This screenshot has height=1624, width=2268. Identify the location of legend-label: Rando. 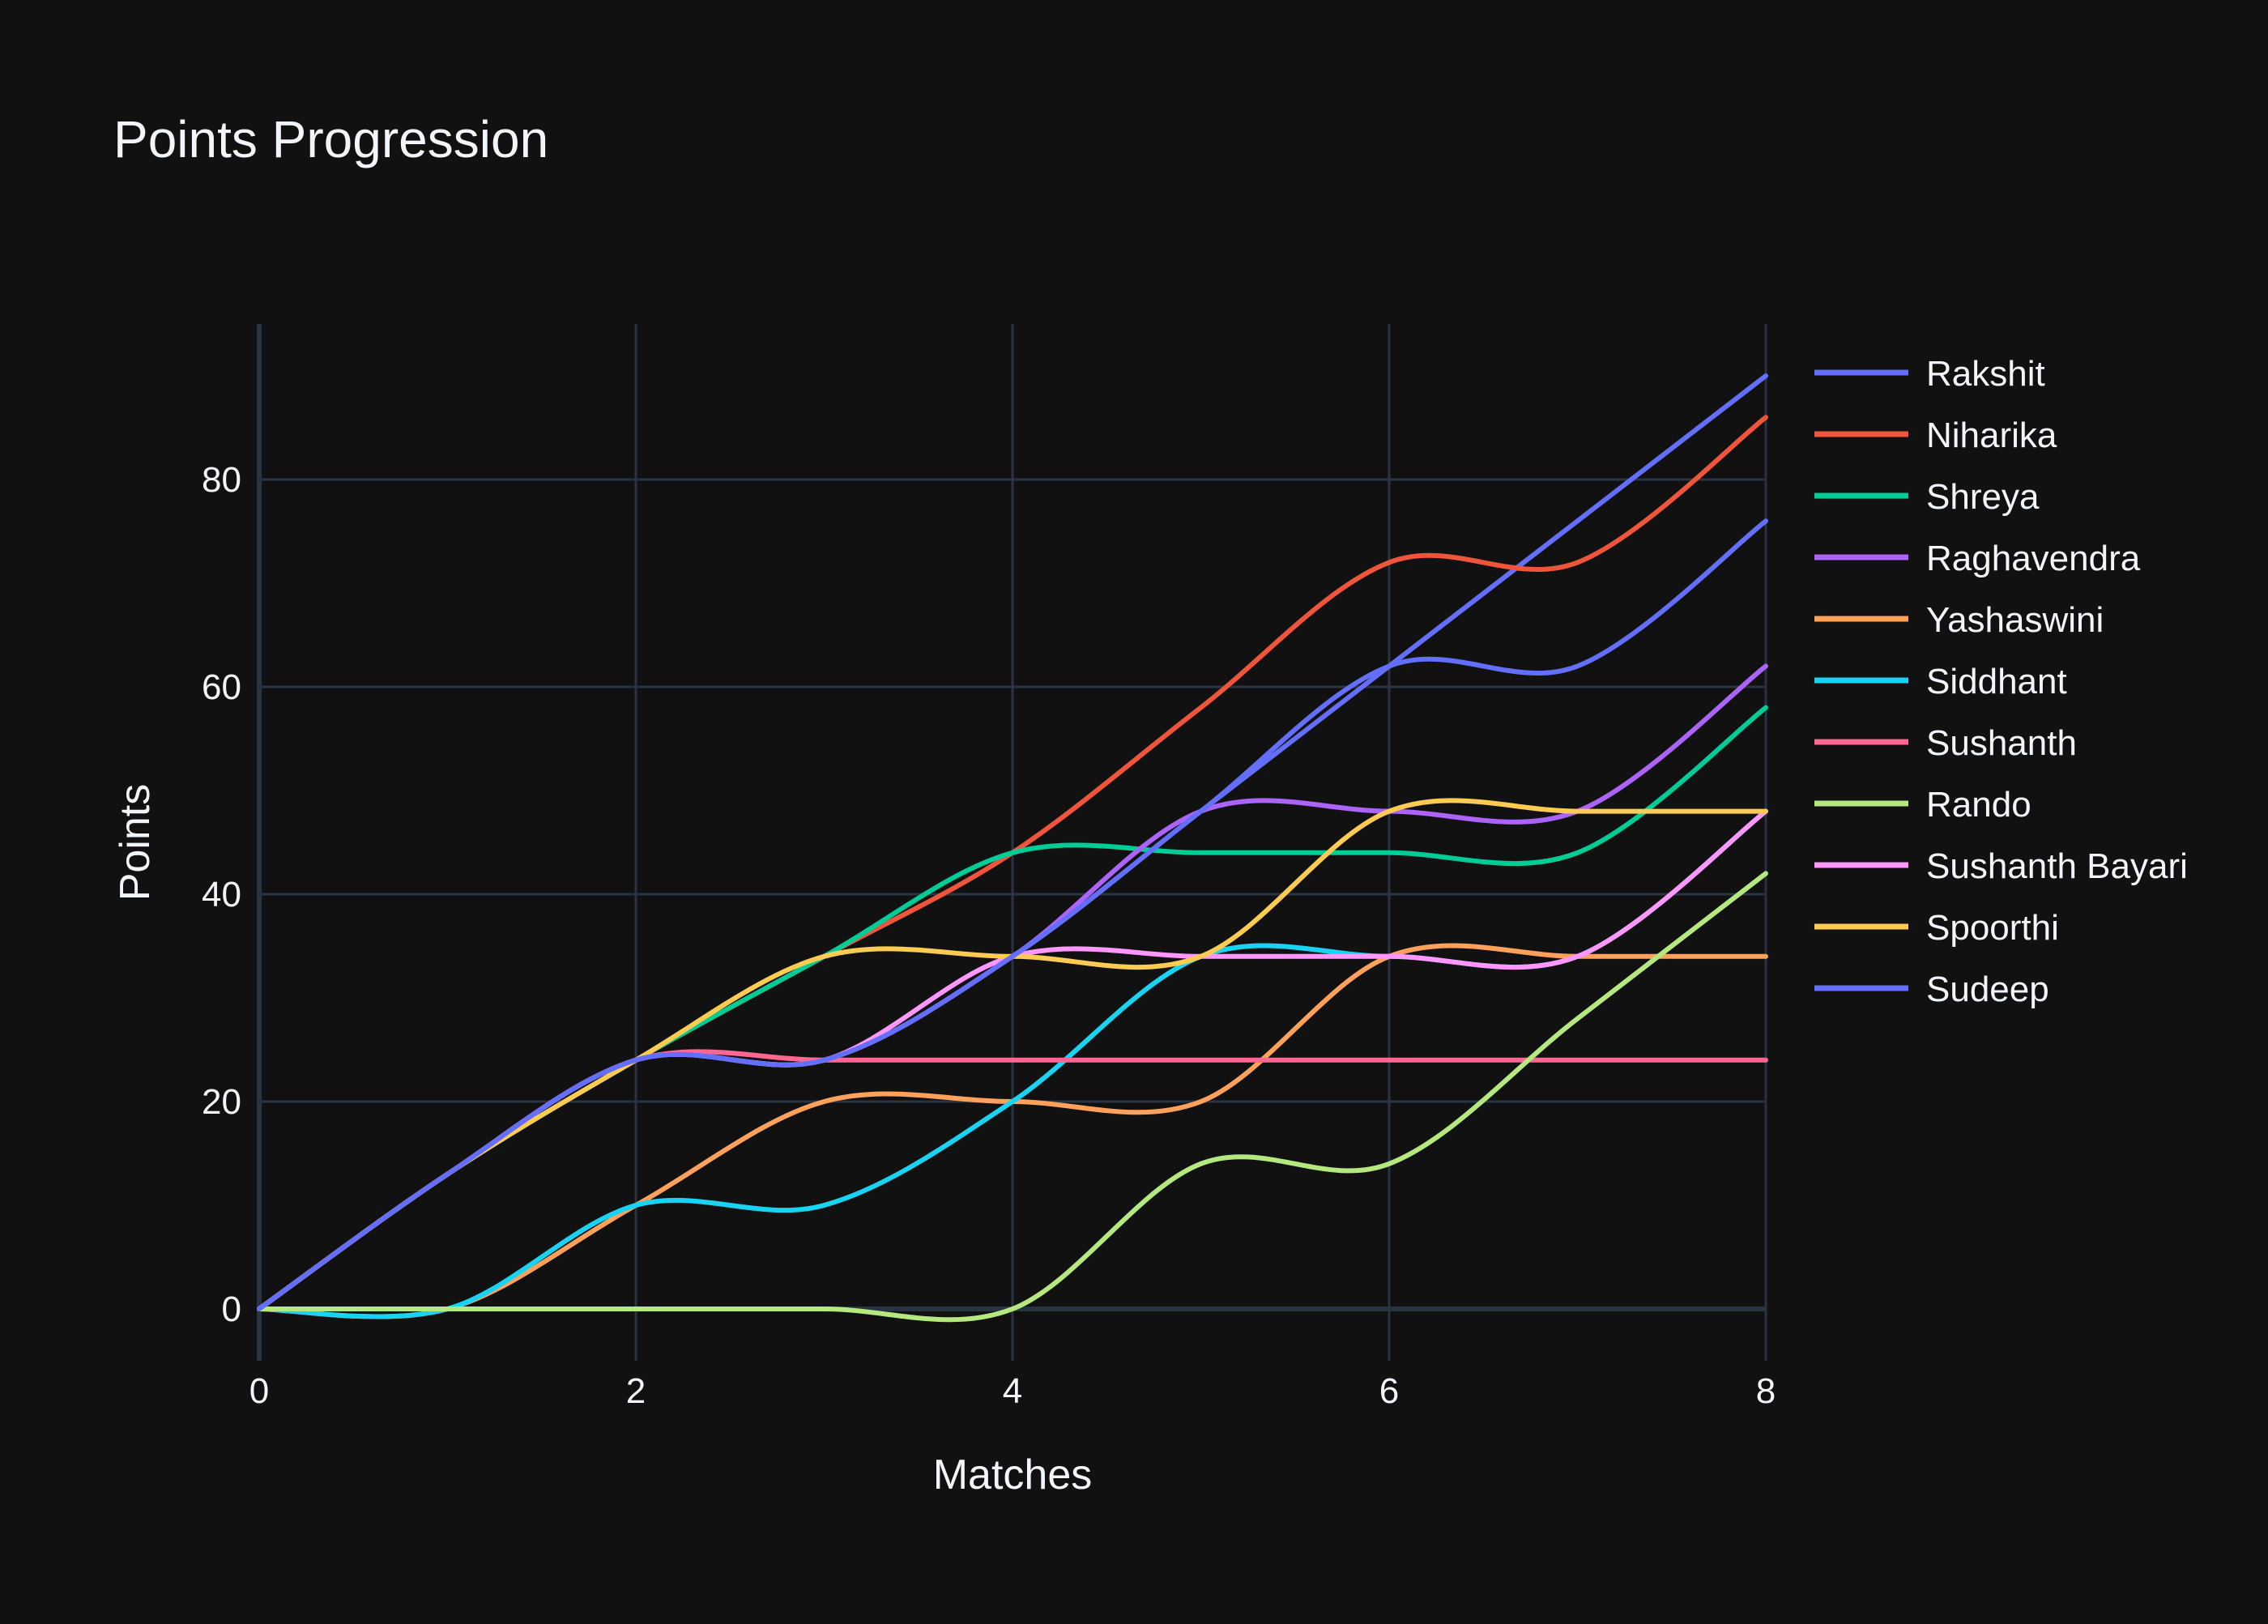
(1979, 805).